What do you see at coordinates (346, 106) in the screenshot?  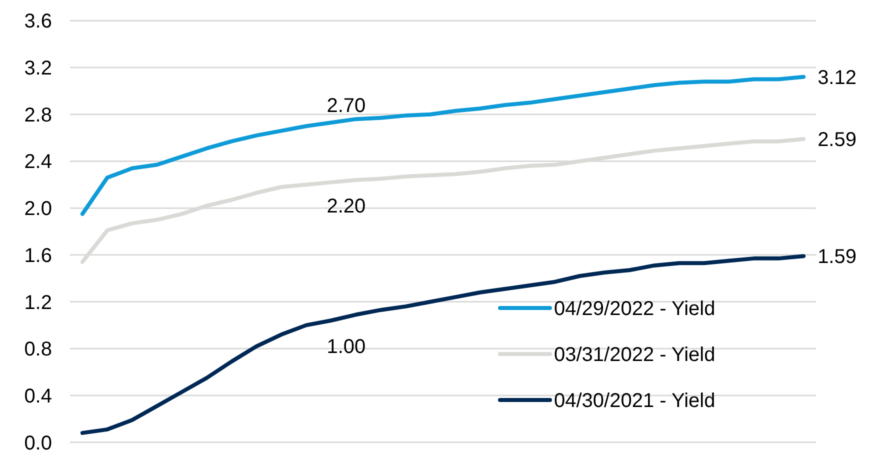 I see `data-label: 2.70` at bounding box center [346, 106].